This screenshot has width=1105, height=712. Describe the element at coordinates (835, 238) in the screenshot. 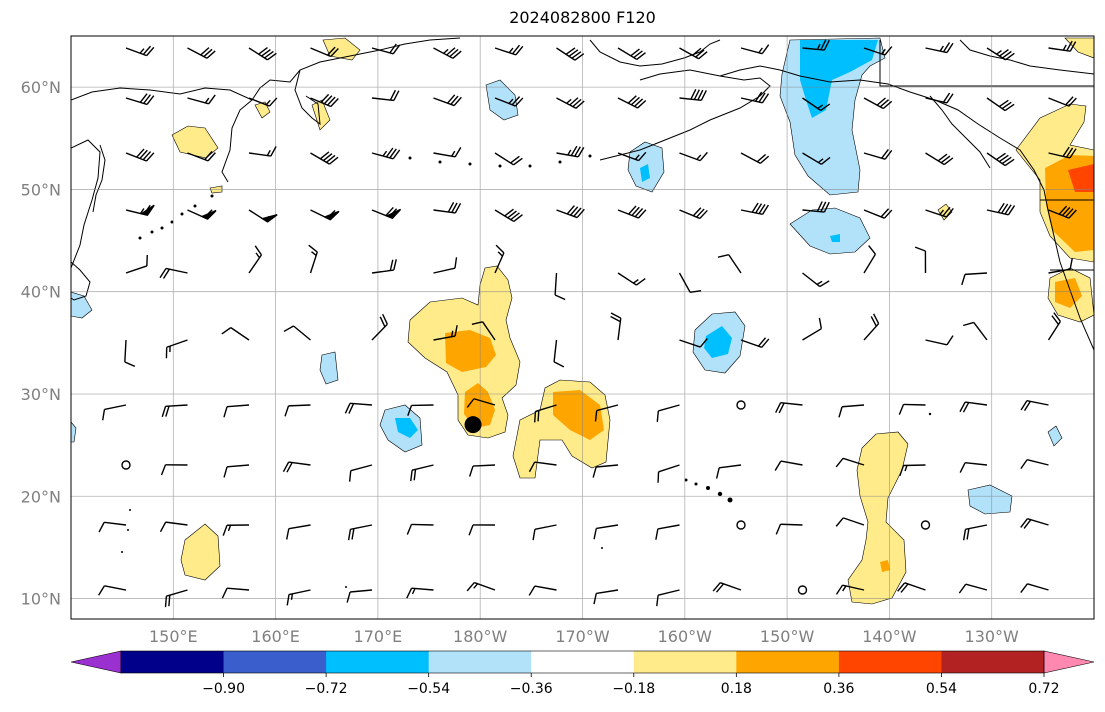

I see `negative-anomaly-pacific-north-core` at that location.